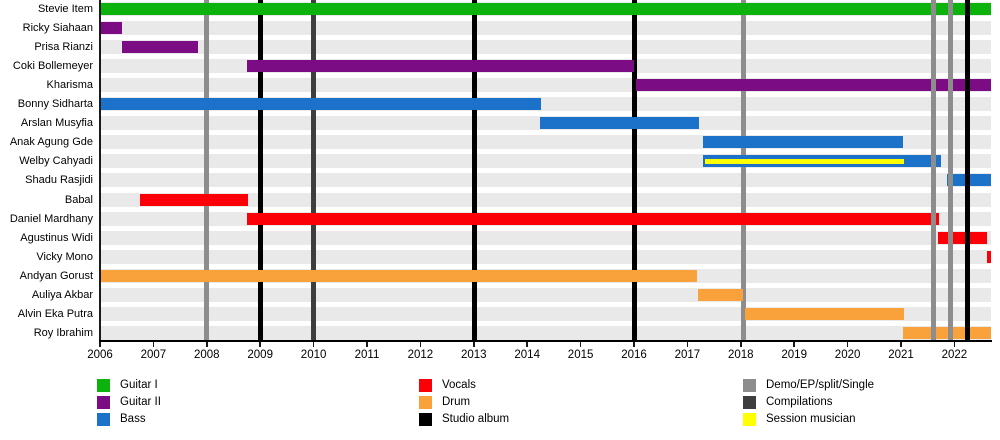 This screenshot has height=440, width=1000. Describe the element at coordinates (805, 161) in the screenshot. I see `session-musician-stripe` at that location.